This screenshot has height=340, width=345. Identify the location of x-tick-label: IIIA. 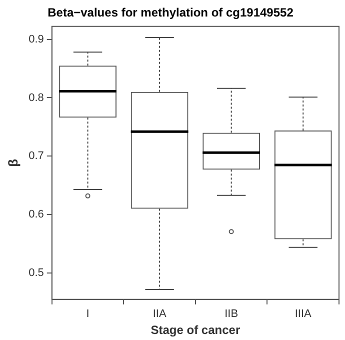
(303, 314).